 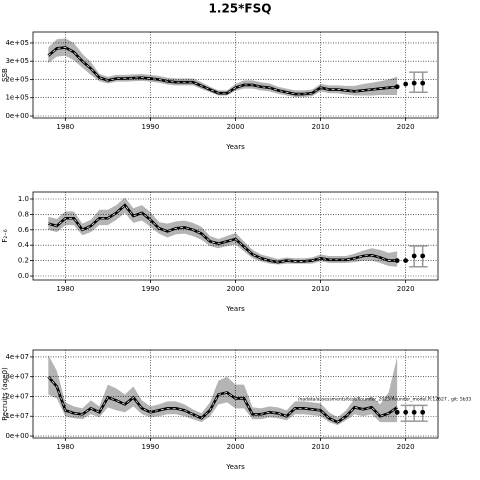 What do you see at coordinates (17, 79) in the screenshot?
I see `y-tick-label: 2e+05` at bounding box center [17, 79].